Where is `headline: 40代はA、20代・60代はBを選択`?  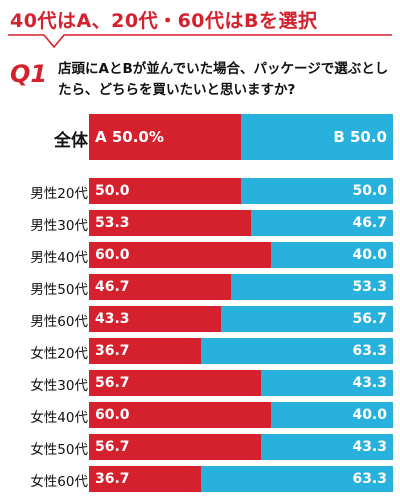 headline: 40代はA、20代・60代はBを選択 is located at coordinates (164, 21).